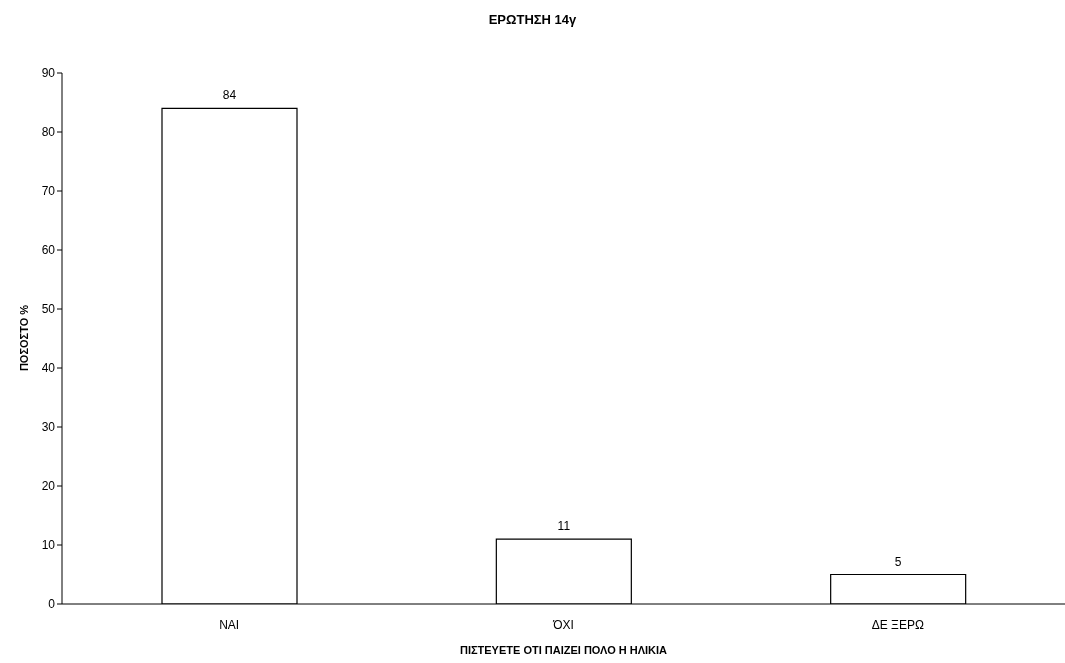  Describe the element at coordinates (24, 338) in the screenshot. I see `y-axis-title: ΠΟΣΟΣΤΟ %` at that location.